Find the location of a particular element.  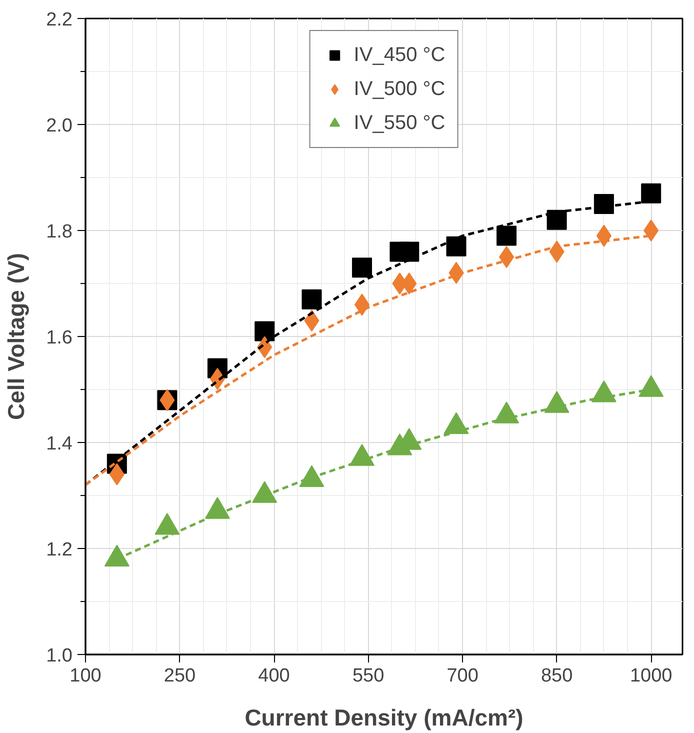

x-tick-label: 1000 is located at coordinates (651, 676).